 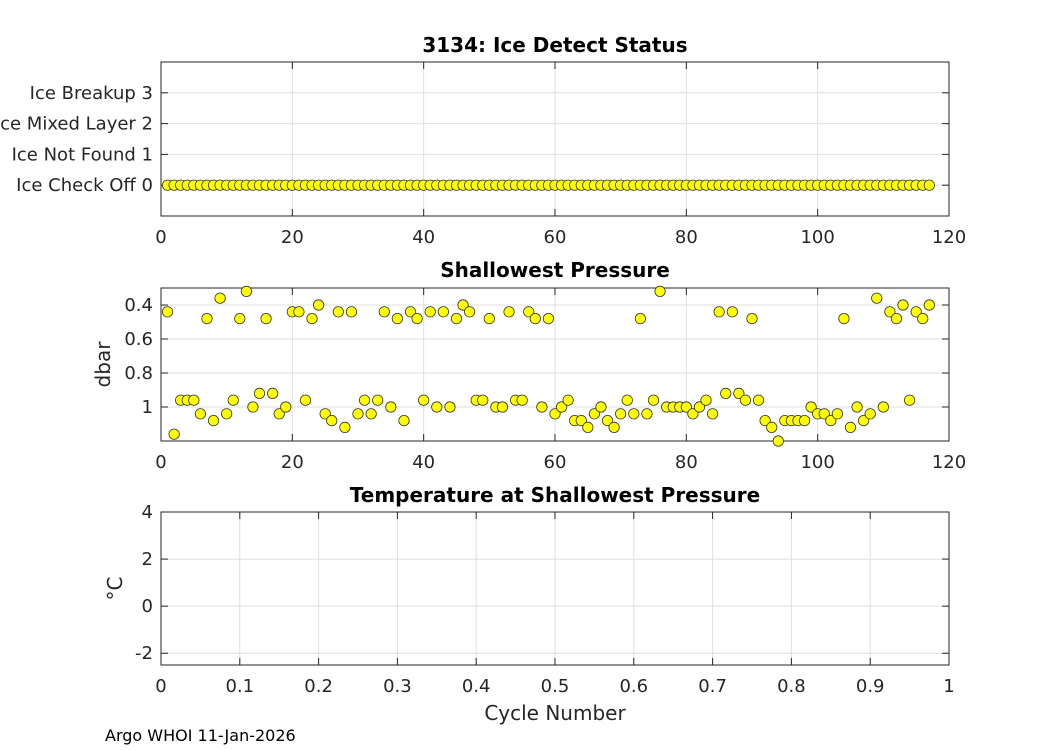 I want to click on x-tick-label: 0.2, so click(x=318, y=686).